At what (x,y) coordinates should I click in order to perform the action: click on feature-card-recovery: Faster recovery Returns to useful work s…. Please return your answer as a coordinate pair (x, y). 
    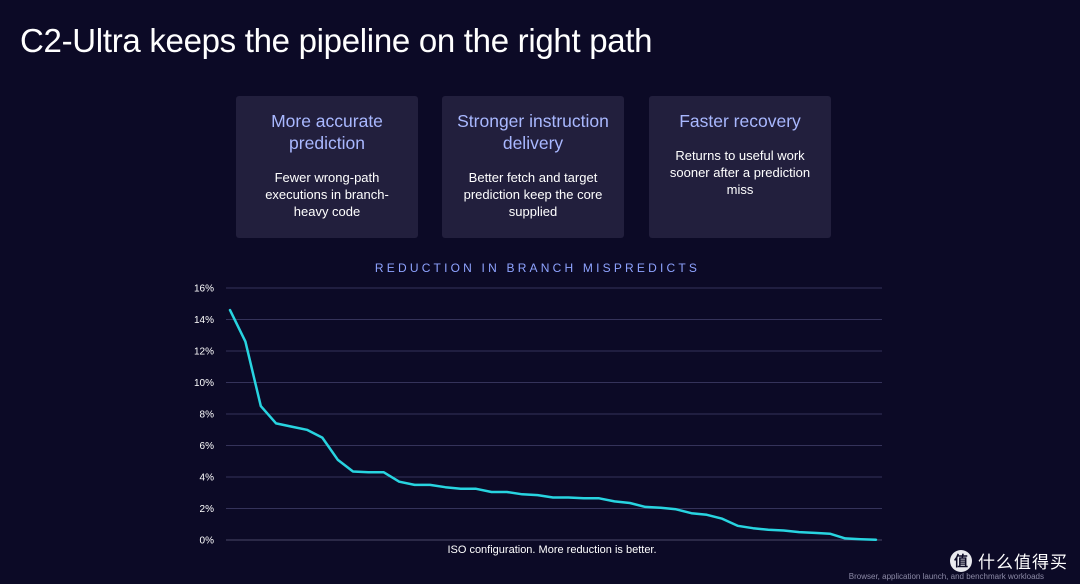
    Looking at the image, I should click on (740, 167).